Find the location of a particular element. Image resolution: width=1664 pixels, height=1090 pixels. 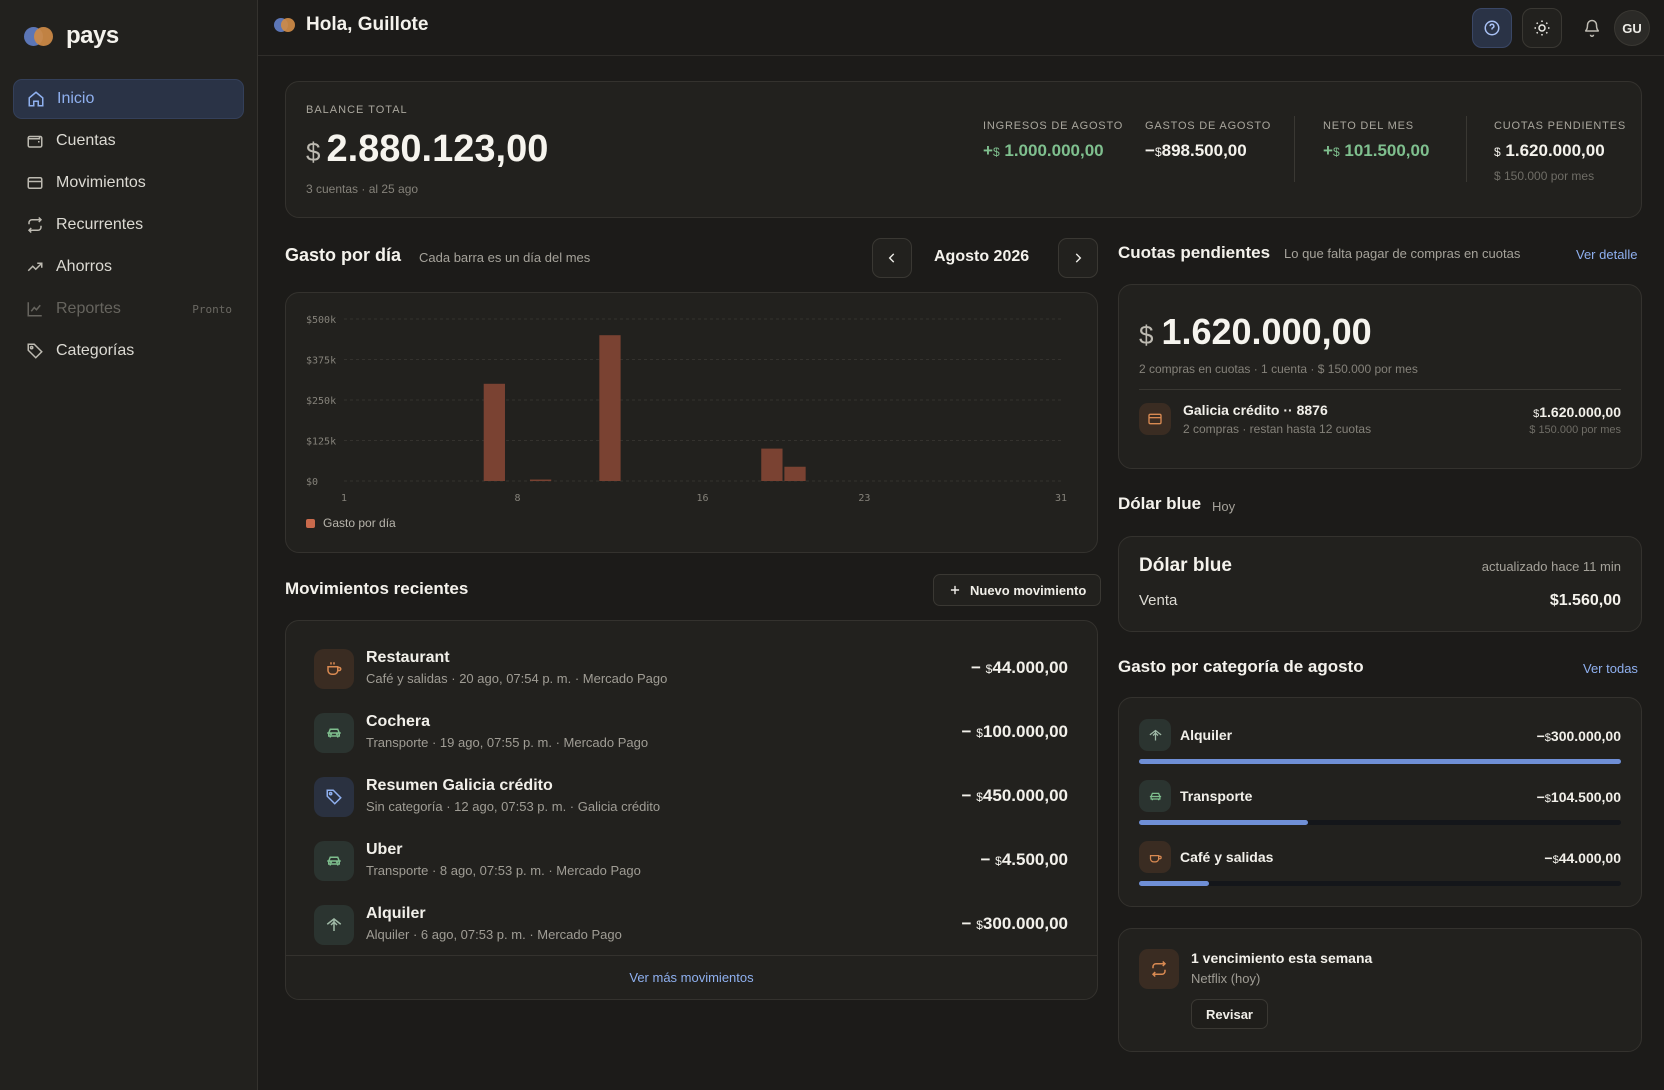

x-tick-label: 8 is located at coordinates (517, 498).